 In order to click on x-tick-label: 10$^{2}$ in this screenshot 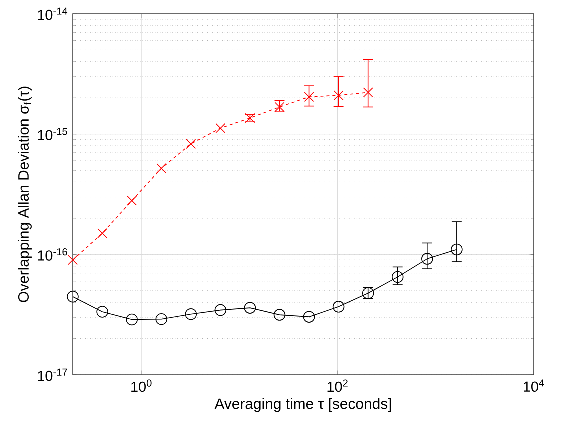, I will do `click(338, 386)`.